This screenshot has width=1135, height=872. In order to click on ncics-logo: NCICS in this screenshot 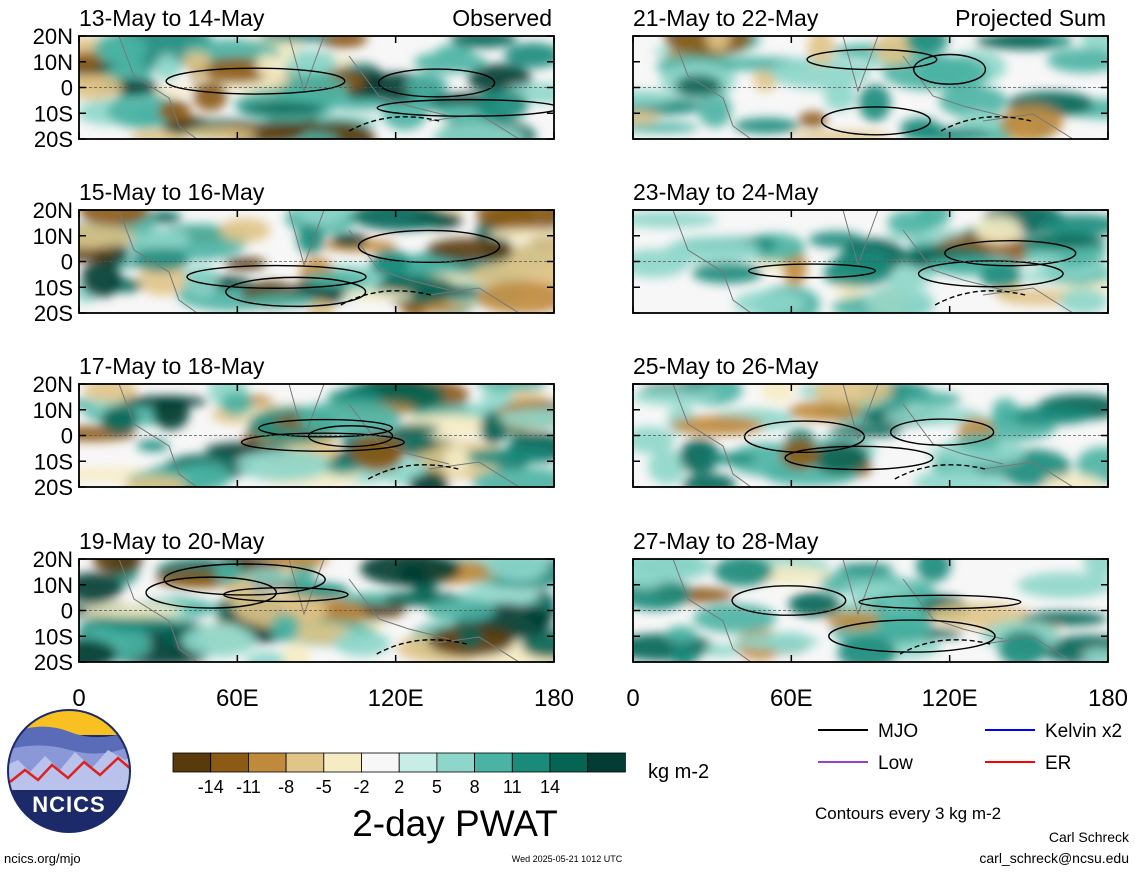, I will do `click(69, 771)`.